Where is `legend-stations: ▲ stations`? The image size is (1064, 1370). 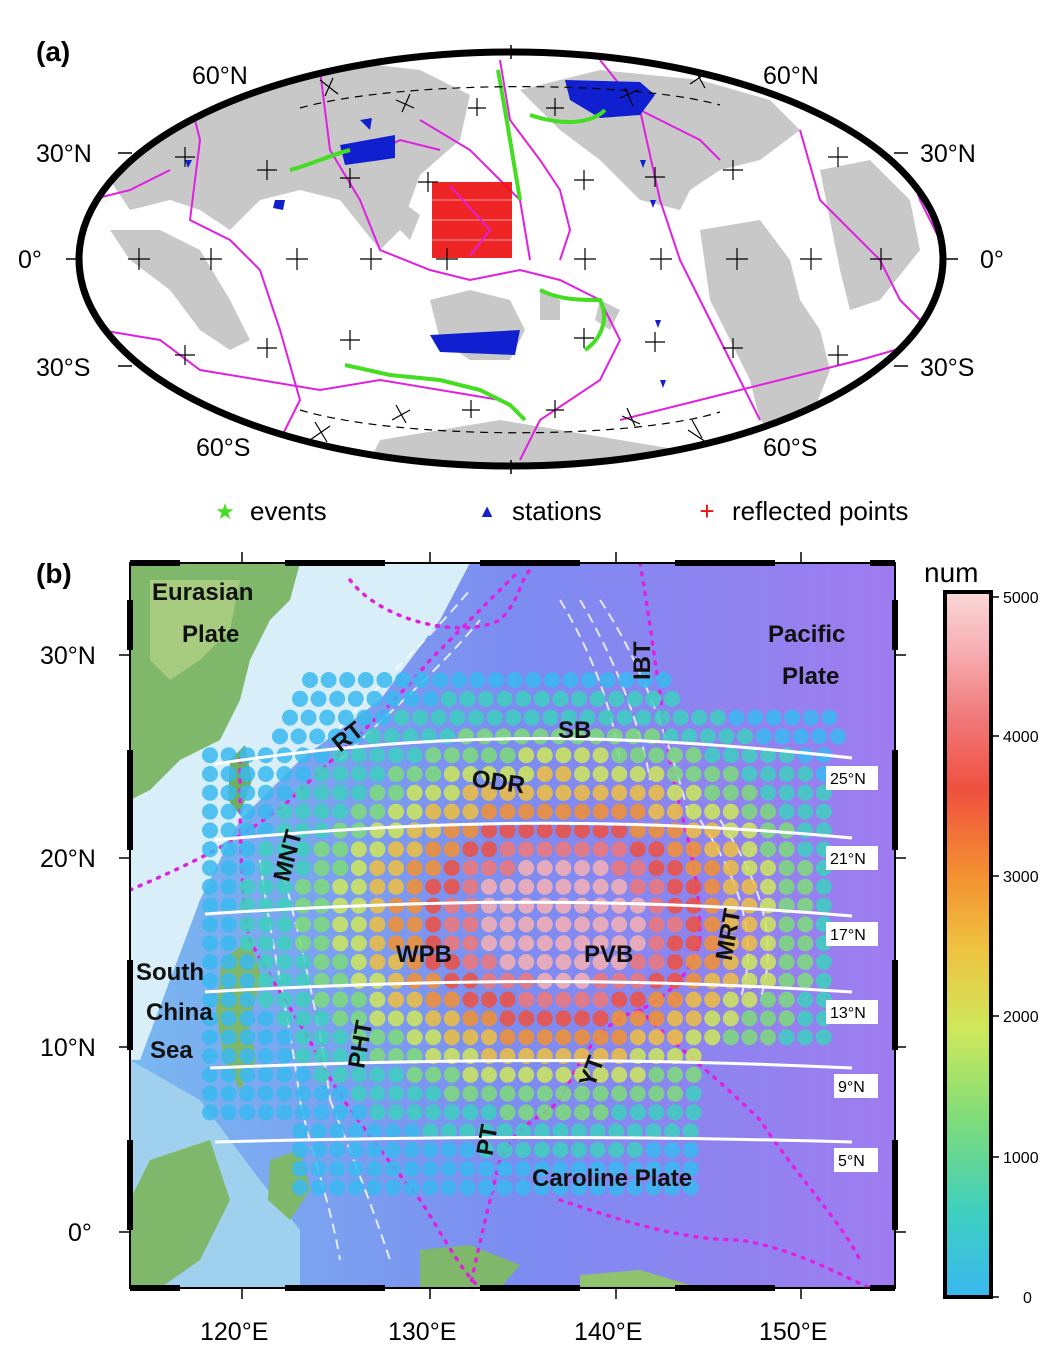 legend-stations: ▲ stations is located at coordinates (537, 511).